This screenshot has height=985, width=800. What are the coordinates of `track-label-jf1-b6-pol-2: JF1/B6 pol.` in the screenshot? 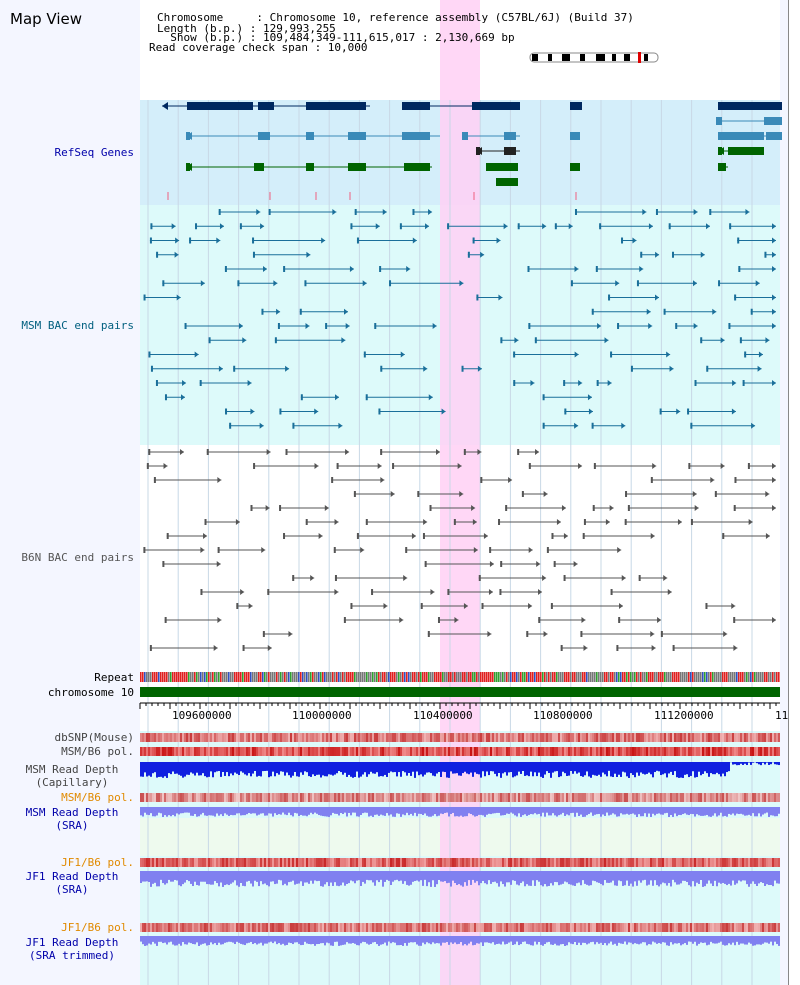 It's located at (97, 927).